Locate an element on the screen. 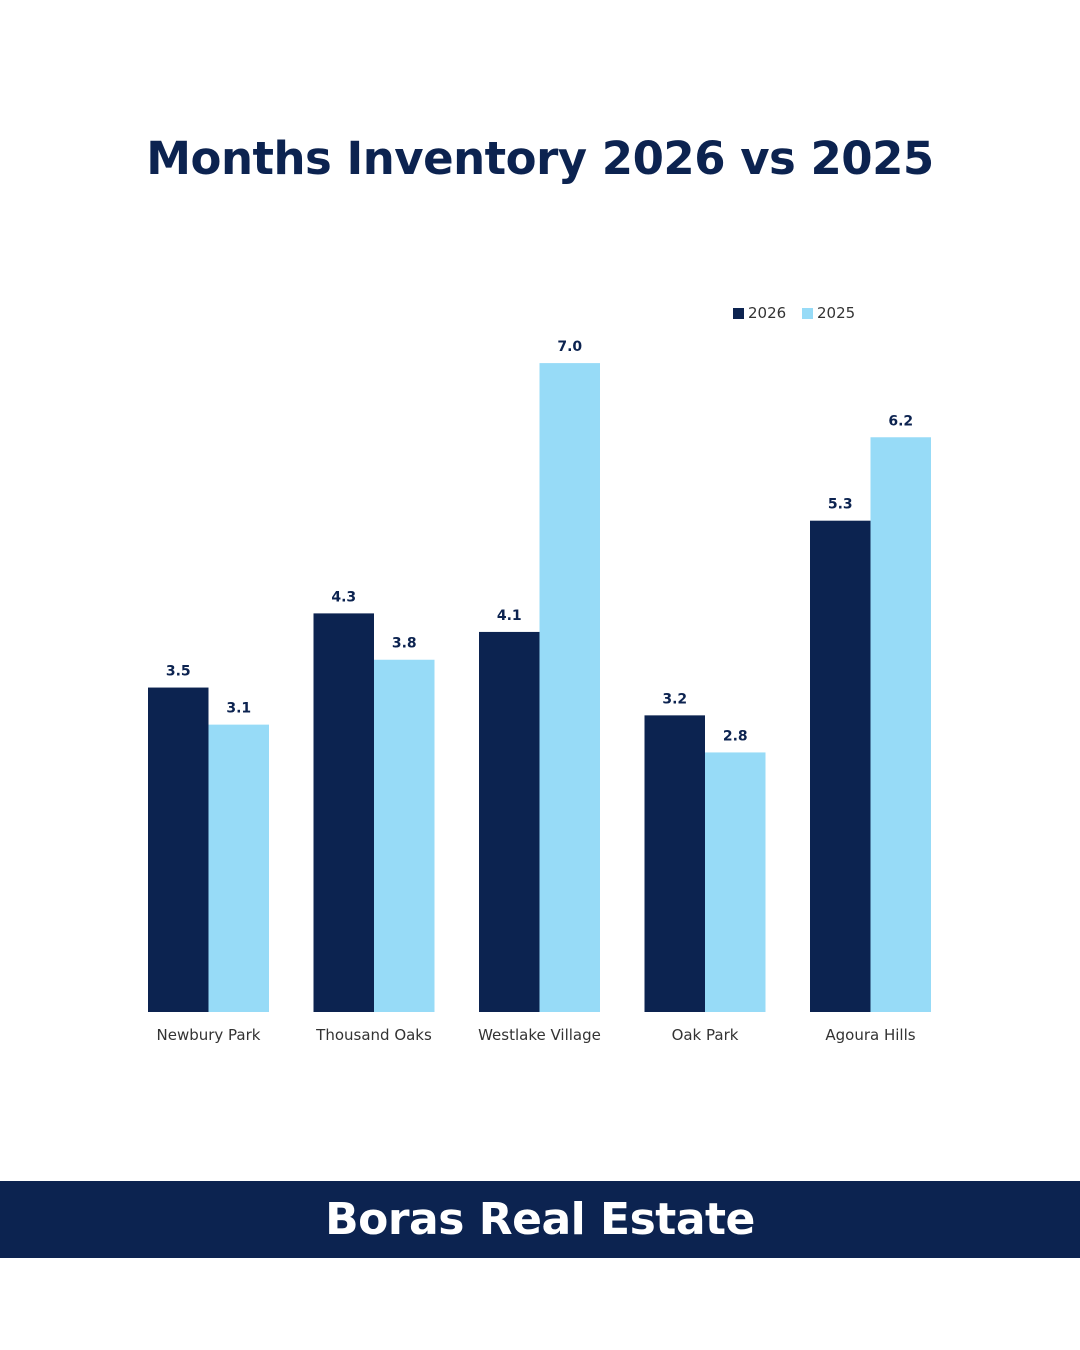 This screenshot has height=1350, width=1080. footer-banner: Boras Real Estate is located at coordinates (540, 1219).